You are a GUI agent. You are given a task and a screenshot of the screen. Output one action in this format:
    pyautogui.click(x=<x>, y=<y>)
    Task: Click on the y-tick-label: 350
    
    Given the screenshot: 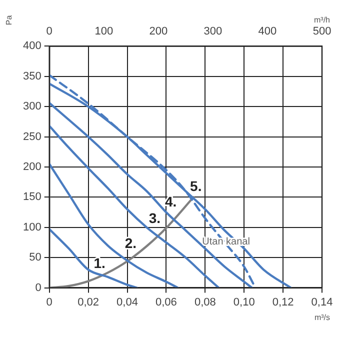 What is the action you would take?
    pyautogui.click(x=32, y=76)
    